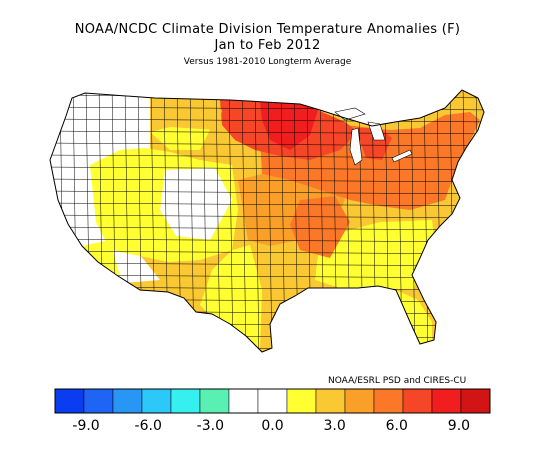 This screenshot has height=458, width=535. Describe the element at coordinates (396, 426) in the screenshot. I see `legend-tick-label: 6.0` at that location.